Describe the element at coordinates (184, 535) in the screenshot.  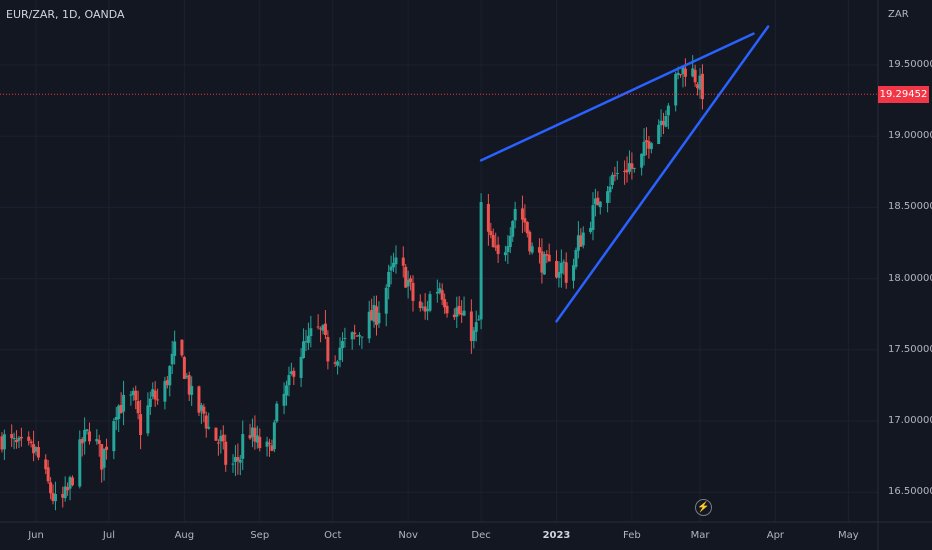
I see `time-tick-label: Aug` at that location.